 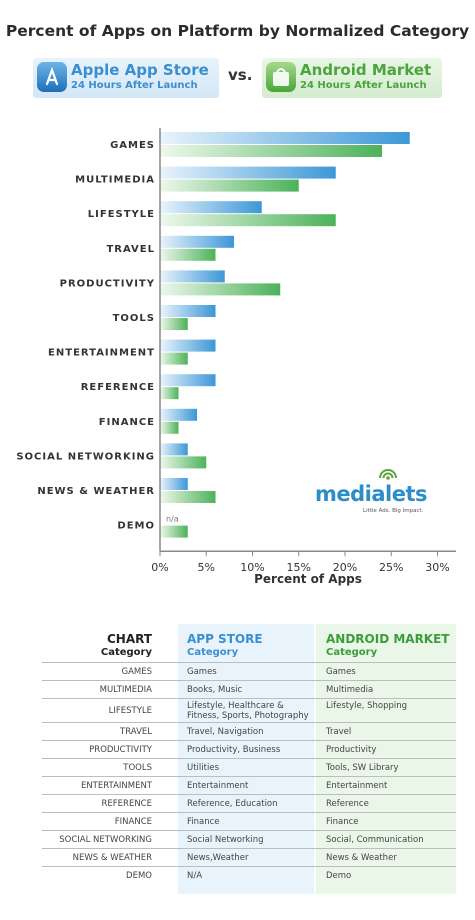 I want to click on row-category-label: NEWS & WEATHER, so click(x=112, y=858).